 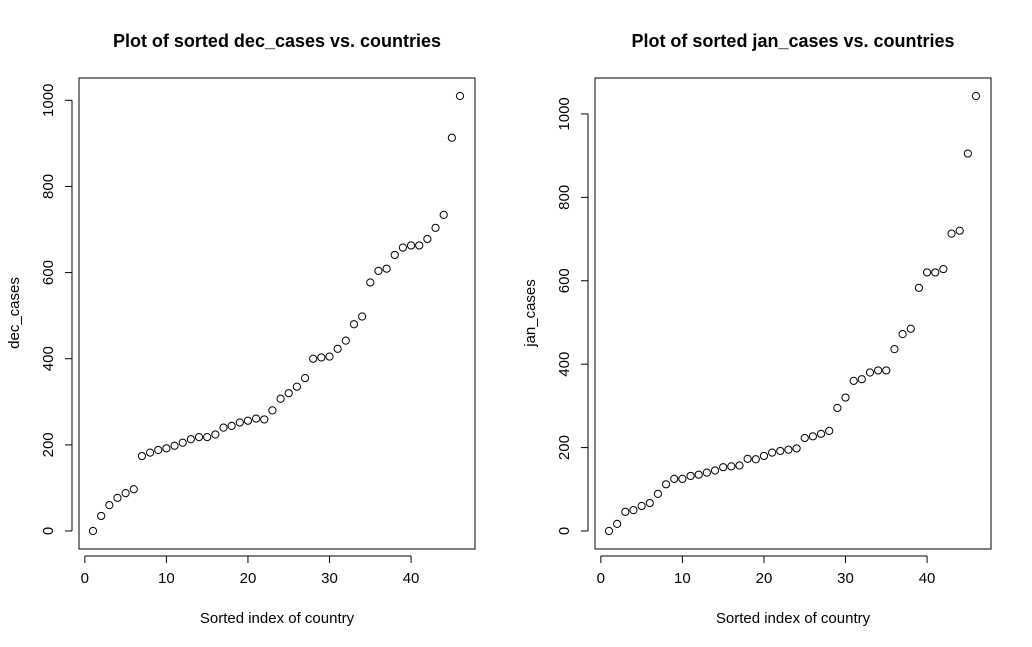 I want to click on x-tick-label: 40, so click(x=411, y=578).